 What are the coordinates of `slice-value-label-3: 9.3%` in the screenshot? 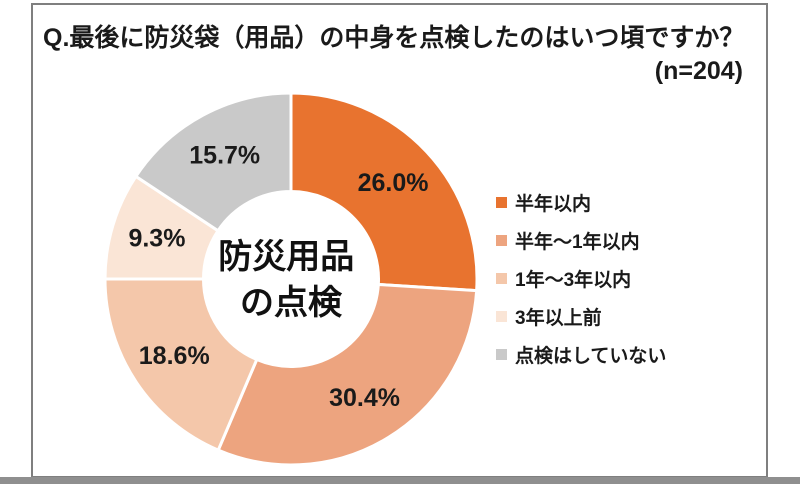 It's located at (156, 239).